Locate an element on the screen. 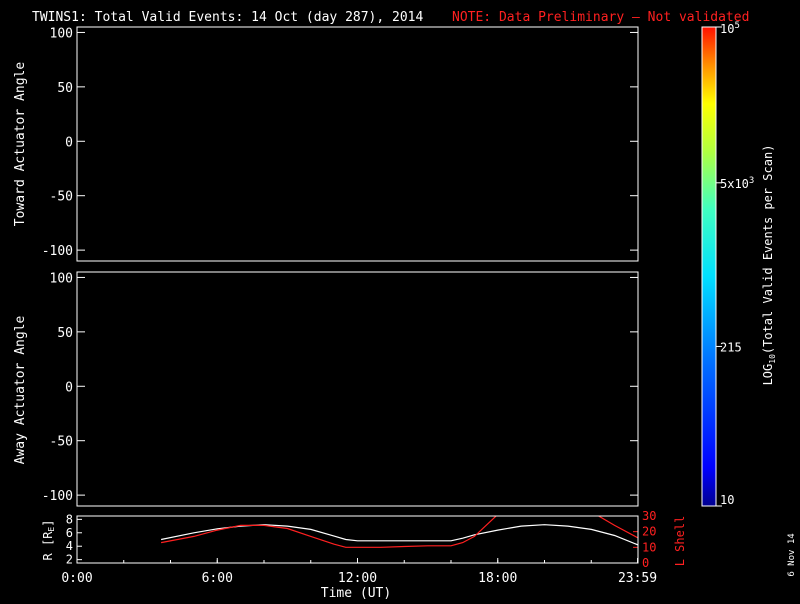 This screenshot has height=604, width=800. toward-ytick-label: -100 is located at coordinates (57, 251).